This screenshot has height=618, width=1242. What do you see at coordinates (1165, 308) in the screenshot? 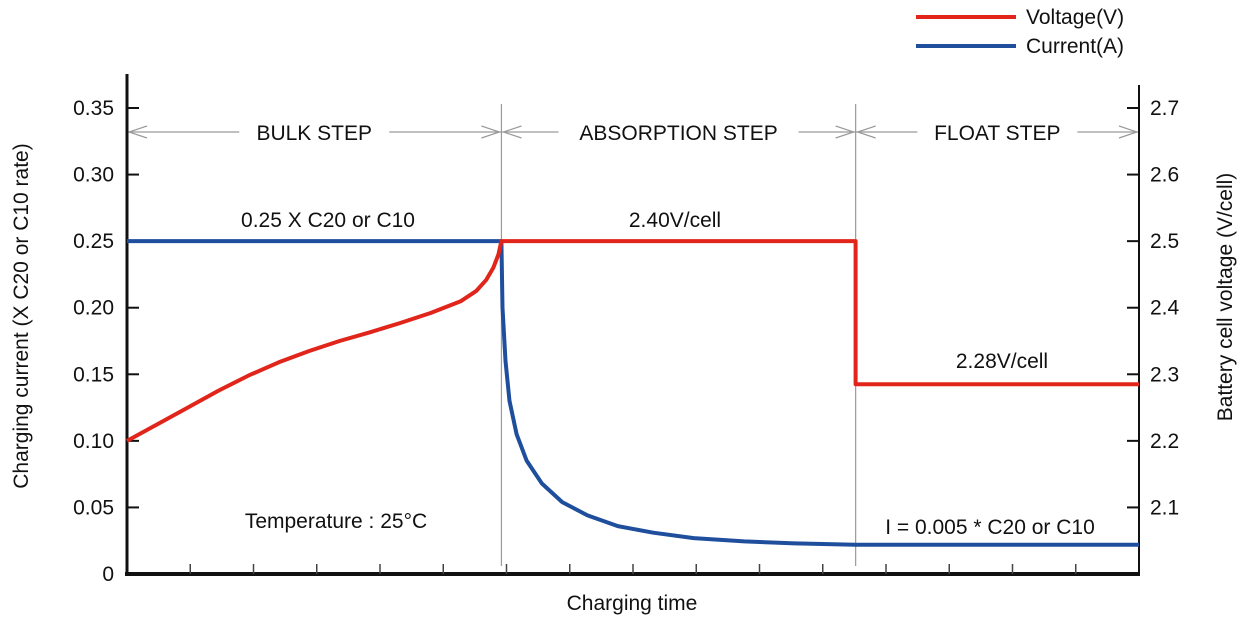
I see `y-right-tick-label: 2.4` at bounding box center [1165, 308].